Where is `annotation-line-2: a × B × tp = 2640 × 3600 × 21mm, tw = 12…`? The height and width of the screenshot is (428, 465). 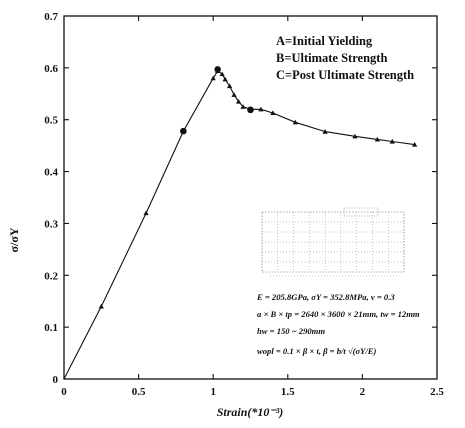 annotation-line-2: a × B × tp = 2640 × 3600 × 21mm, tw = 12… is located at coordinates (338, 314).